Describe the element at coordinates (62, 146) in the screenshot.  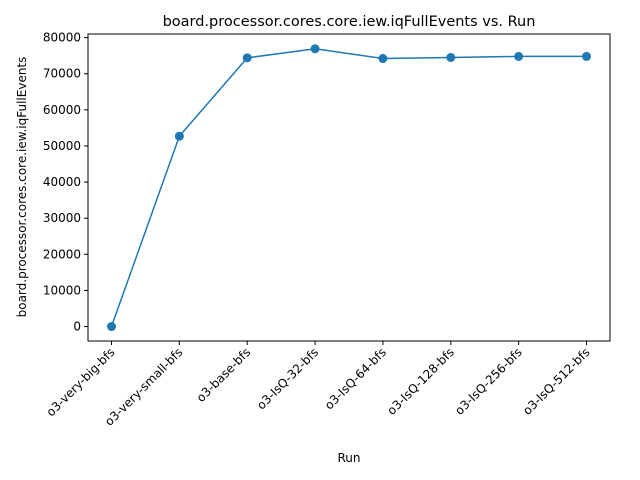
I see `y-tick-label: 50000` at that location.